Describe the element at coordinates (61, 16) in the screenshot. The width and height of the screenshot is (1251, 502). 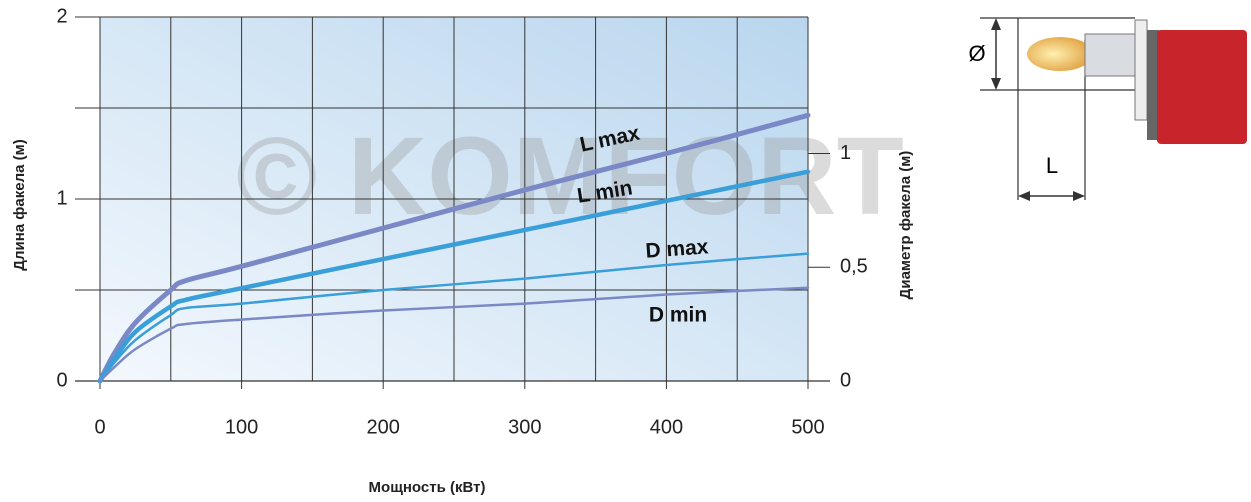
I see `y-tick-label: 2` at that location.